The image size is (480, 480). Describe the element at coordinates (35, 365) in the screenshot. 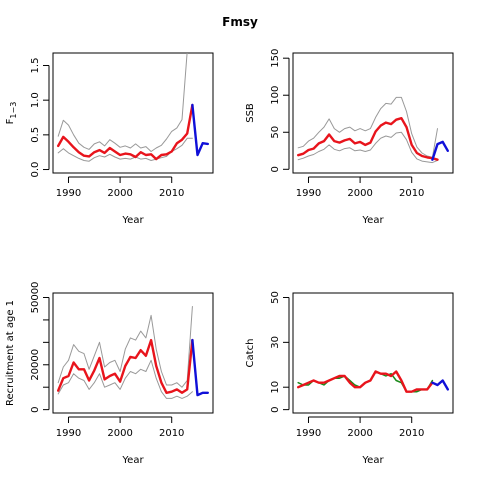

I see `y-tick-label: 20000` at that location.